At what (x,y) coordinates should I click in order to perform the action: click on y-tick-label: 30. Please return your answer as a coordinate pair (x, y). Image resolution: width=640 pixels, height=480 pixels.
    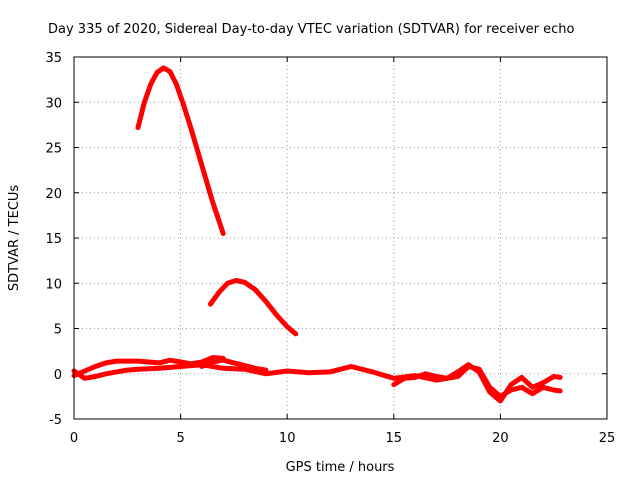
    Looking at the image, I should click on (53, 103).